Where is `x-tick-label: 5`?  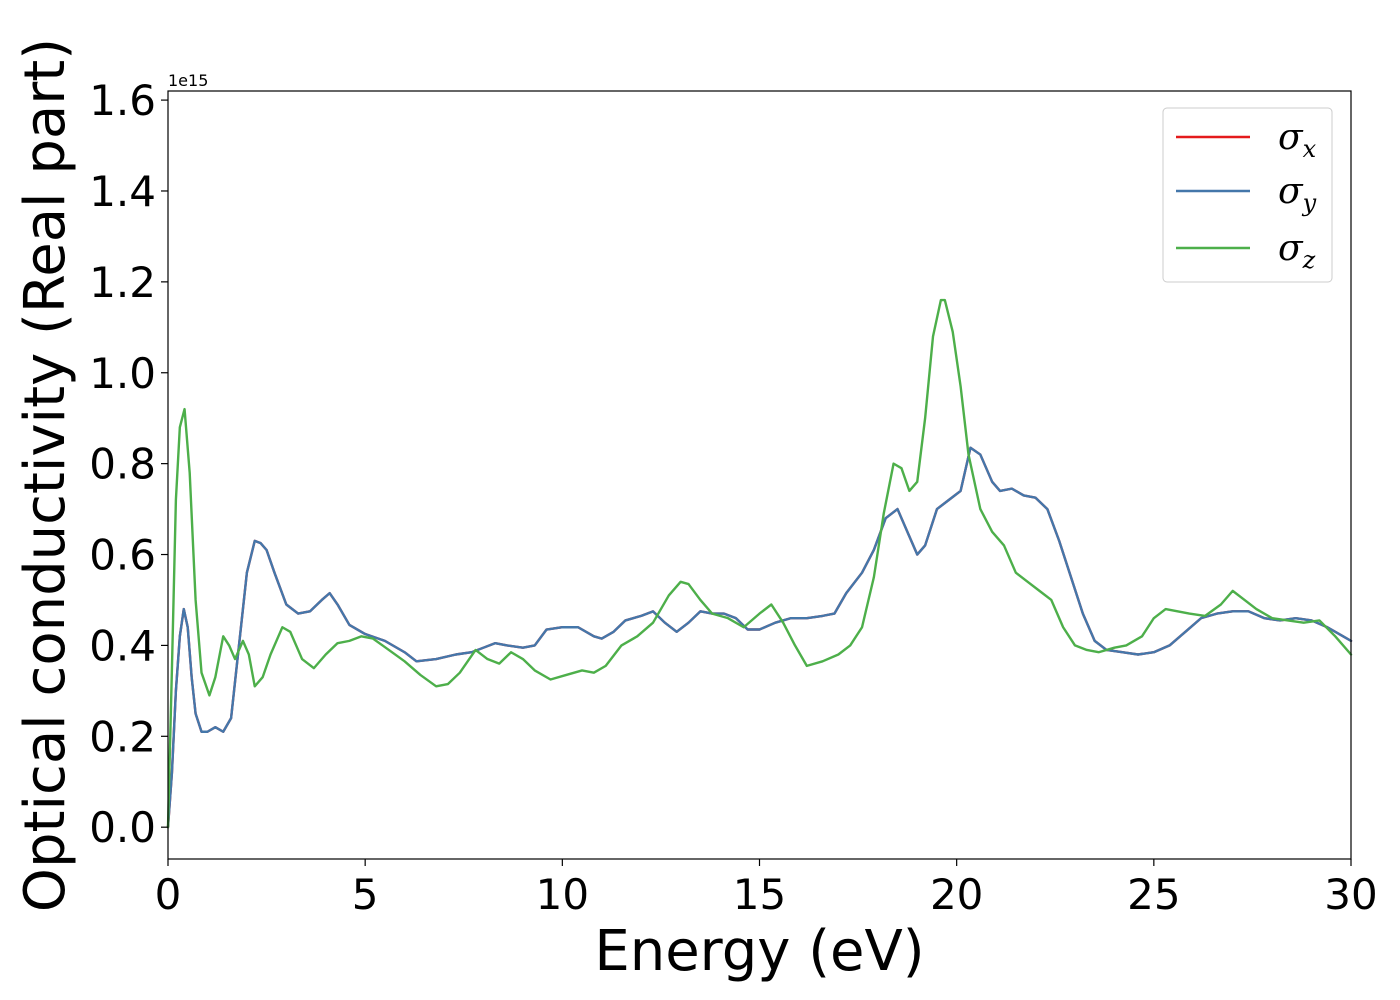
x-tick-label: 5 is located at coordinates (365, 894).